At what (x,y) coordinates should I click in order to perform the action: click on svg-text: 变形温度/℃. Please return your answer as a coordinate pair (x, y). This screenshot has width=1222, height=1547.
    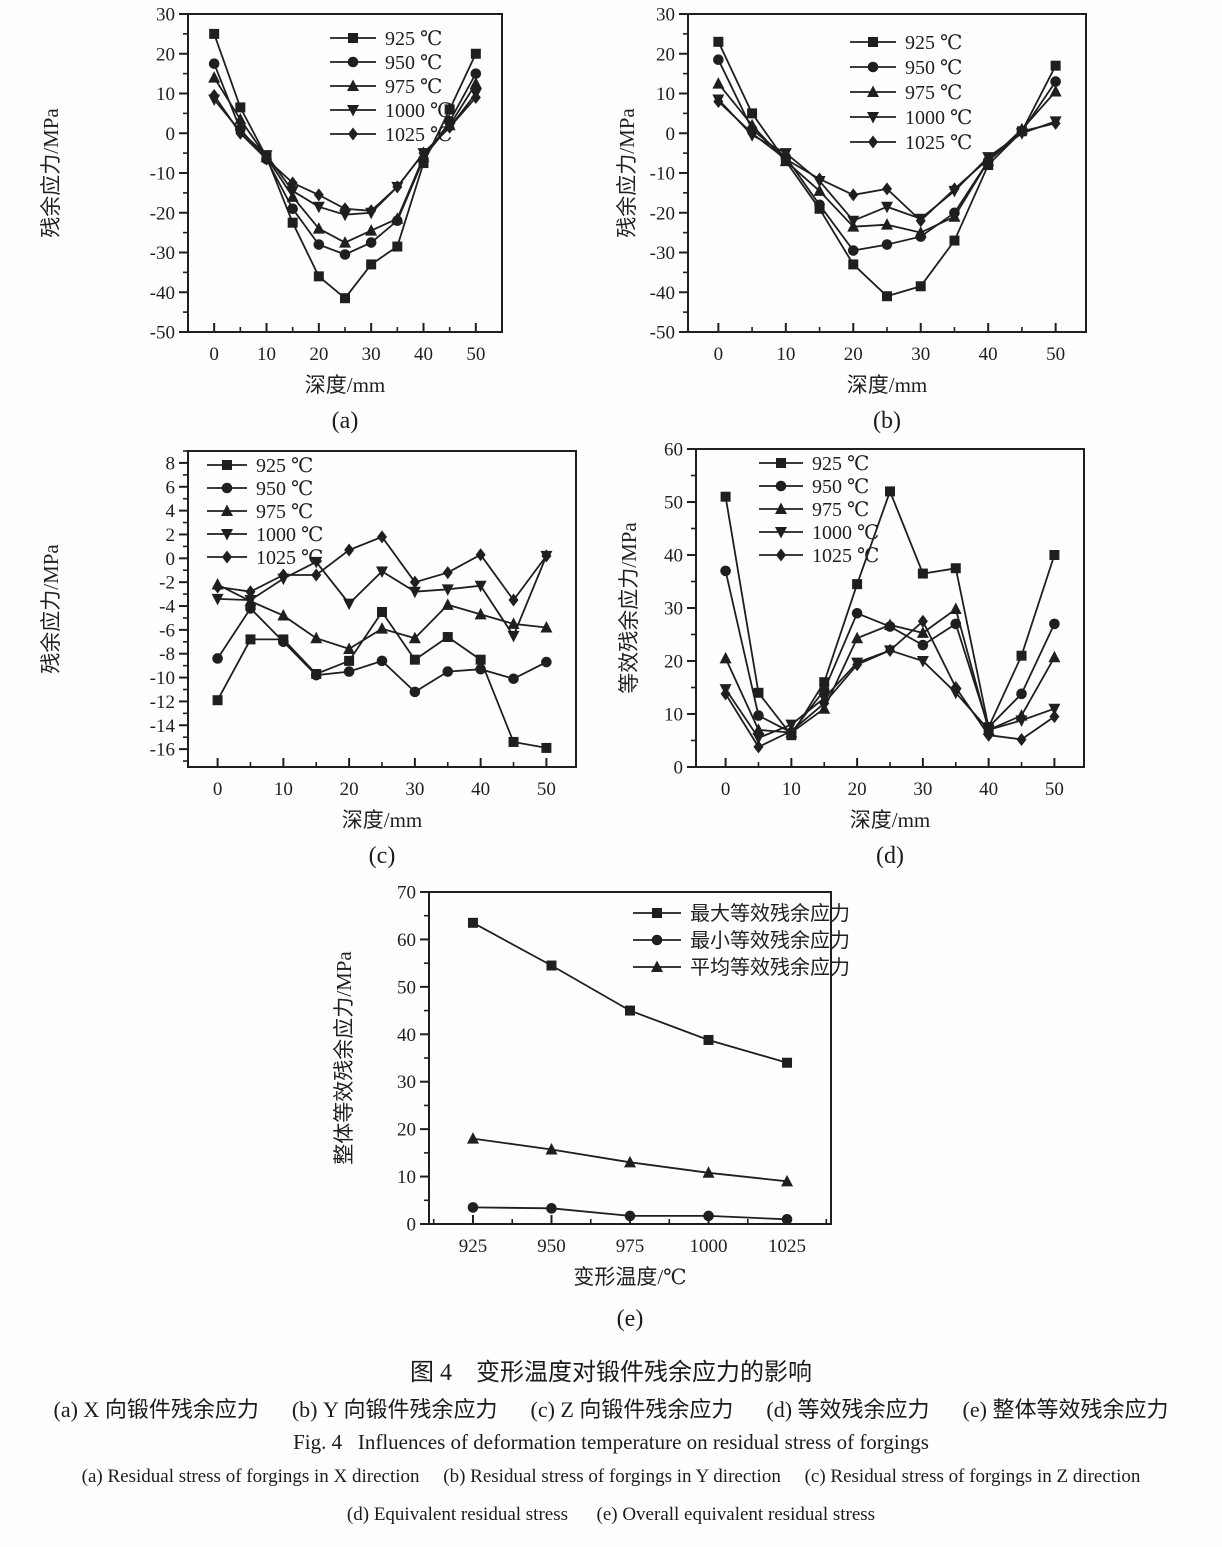
    Looking at the image, I should click on (629, 1277).